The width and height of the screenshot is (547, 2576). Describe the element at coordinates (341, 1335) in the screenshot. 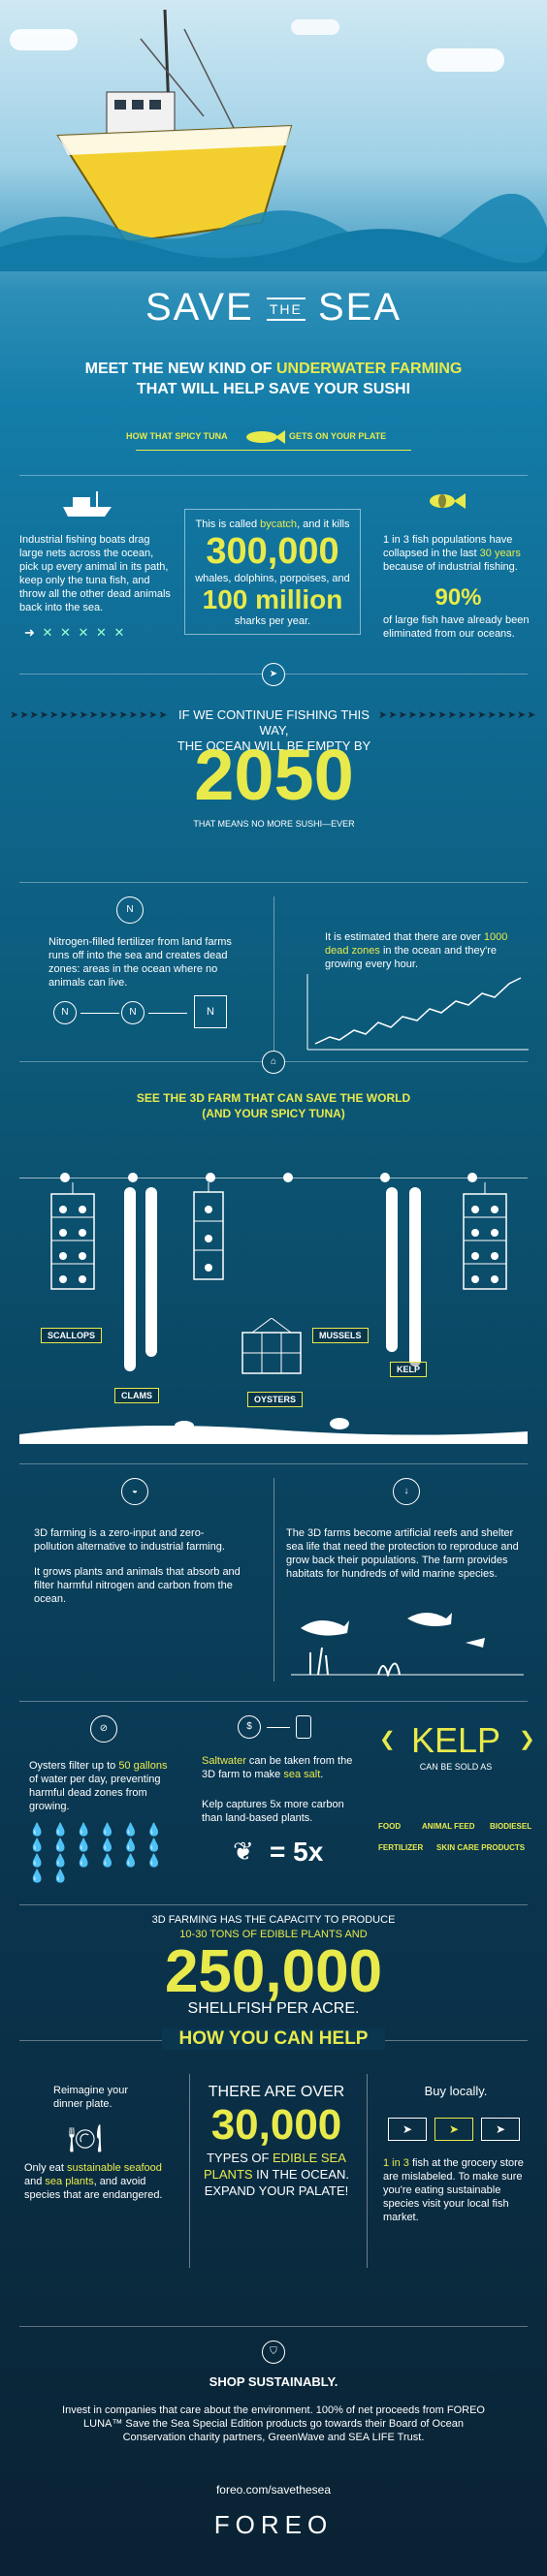

I see `farm-label-mussels: MUSSELS` at that location.